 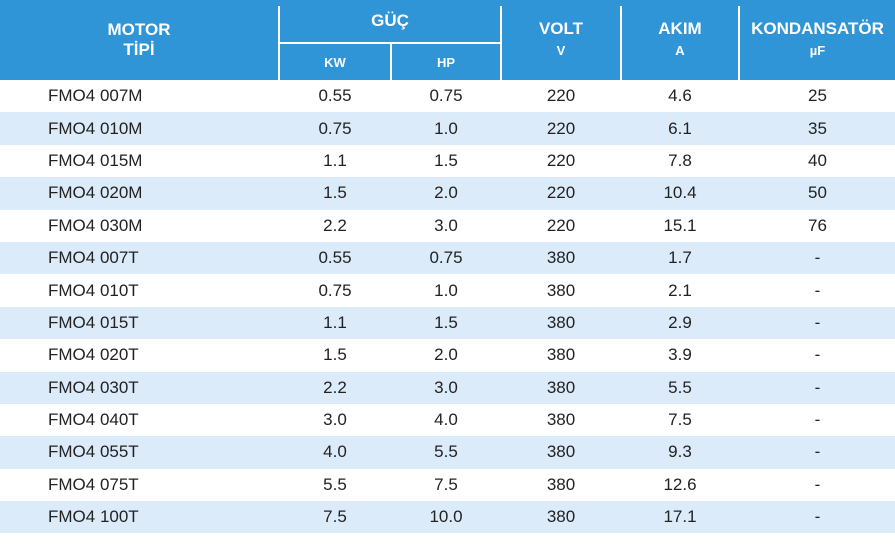 I want to click on cell-kondansator: 25, so click(x=817, y=96).